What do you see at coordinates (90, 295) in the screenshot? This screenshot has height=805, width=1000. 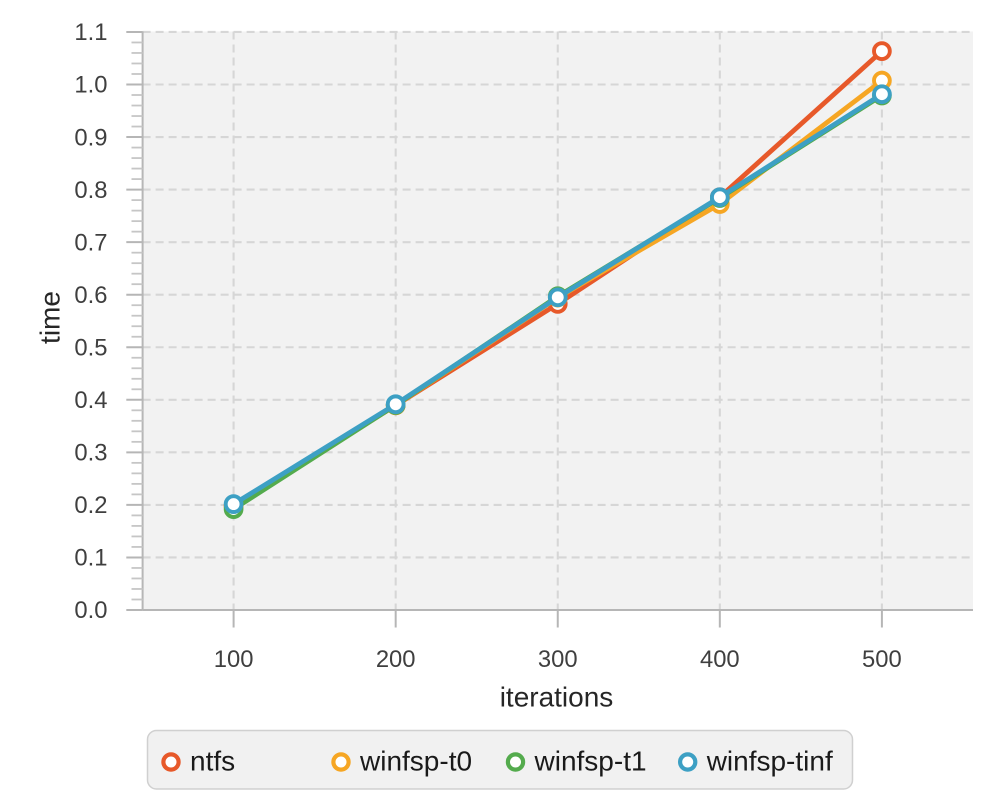 I see `svg-text: 0.6` at bounding box center [90, 295].